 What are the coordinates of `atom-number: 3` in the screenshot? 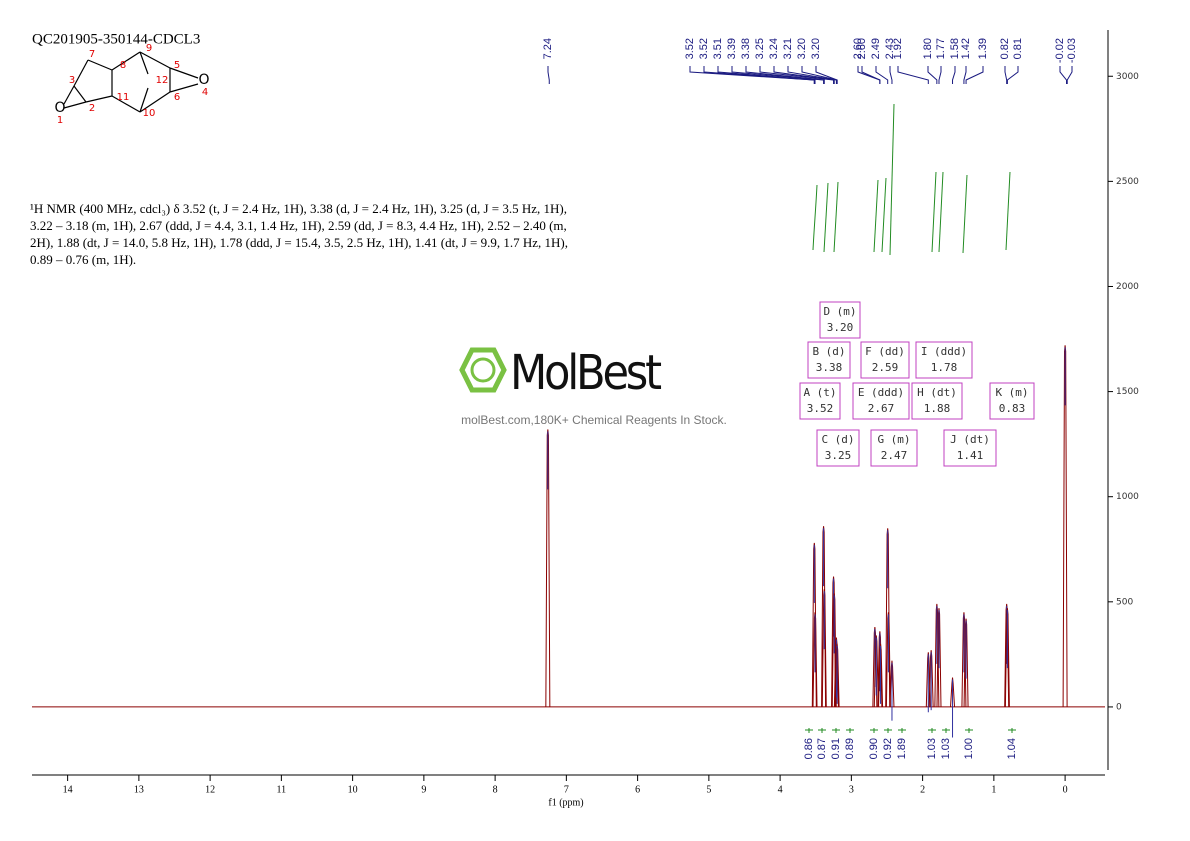 It's located at (72, 80).